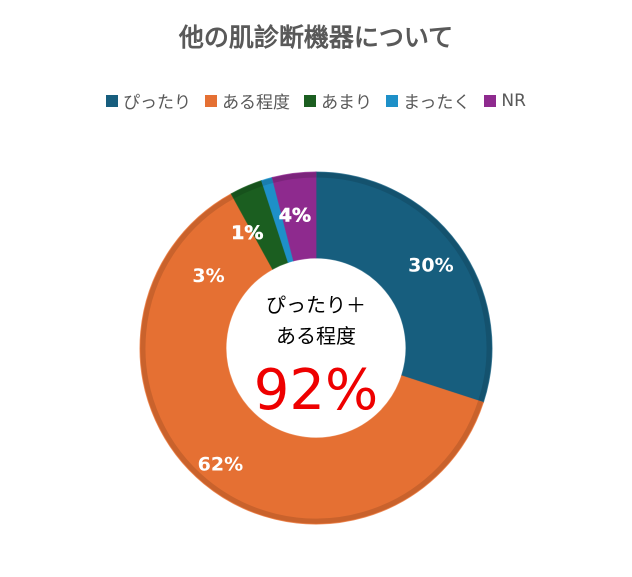 Image resolution: width=632 pixels, height=577 pixels. Describe the element at coordinates (220, 465) in the screenshot. I see `data-label-2: 62%` at that location.